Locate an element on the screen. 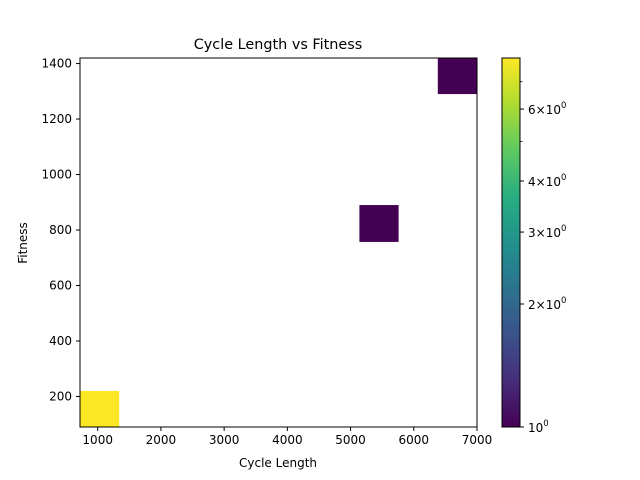 This screenshot has height=480, width=640. y-tick-label: 1200 is located at coordinates (56, 119).